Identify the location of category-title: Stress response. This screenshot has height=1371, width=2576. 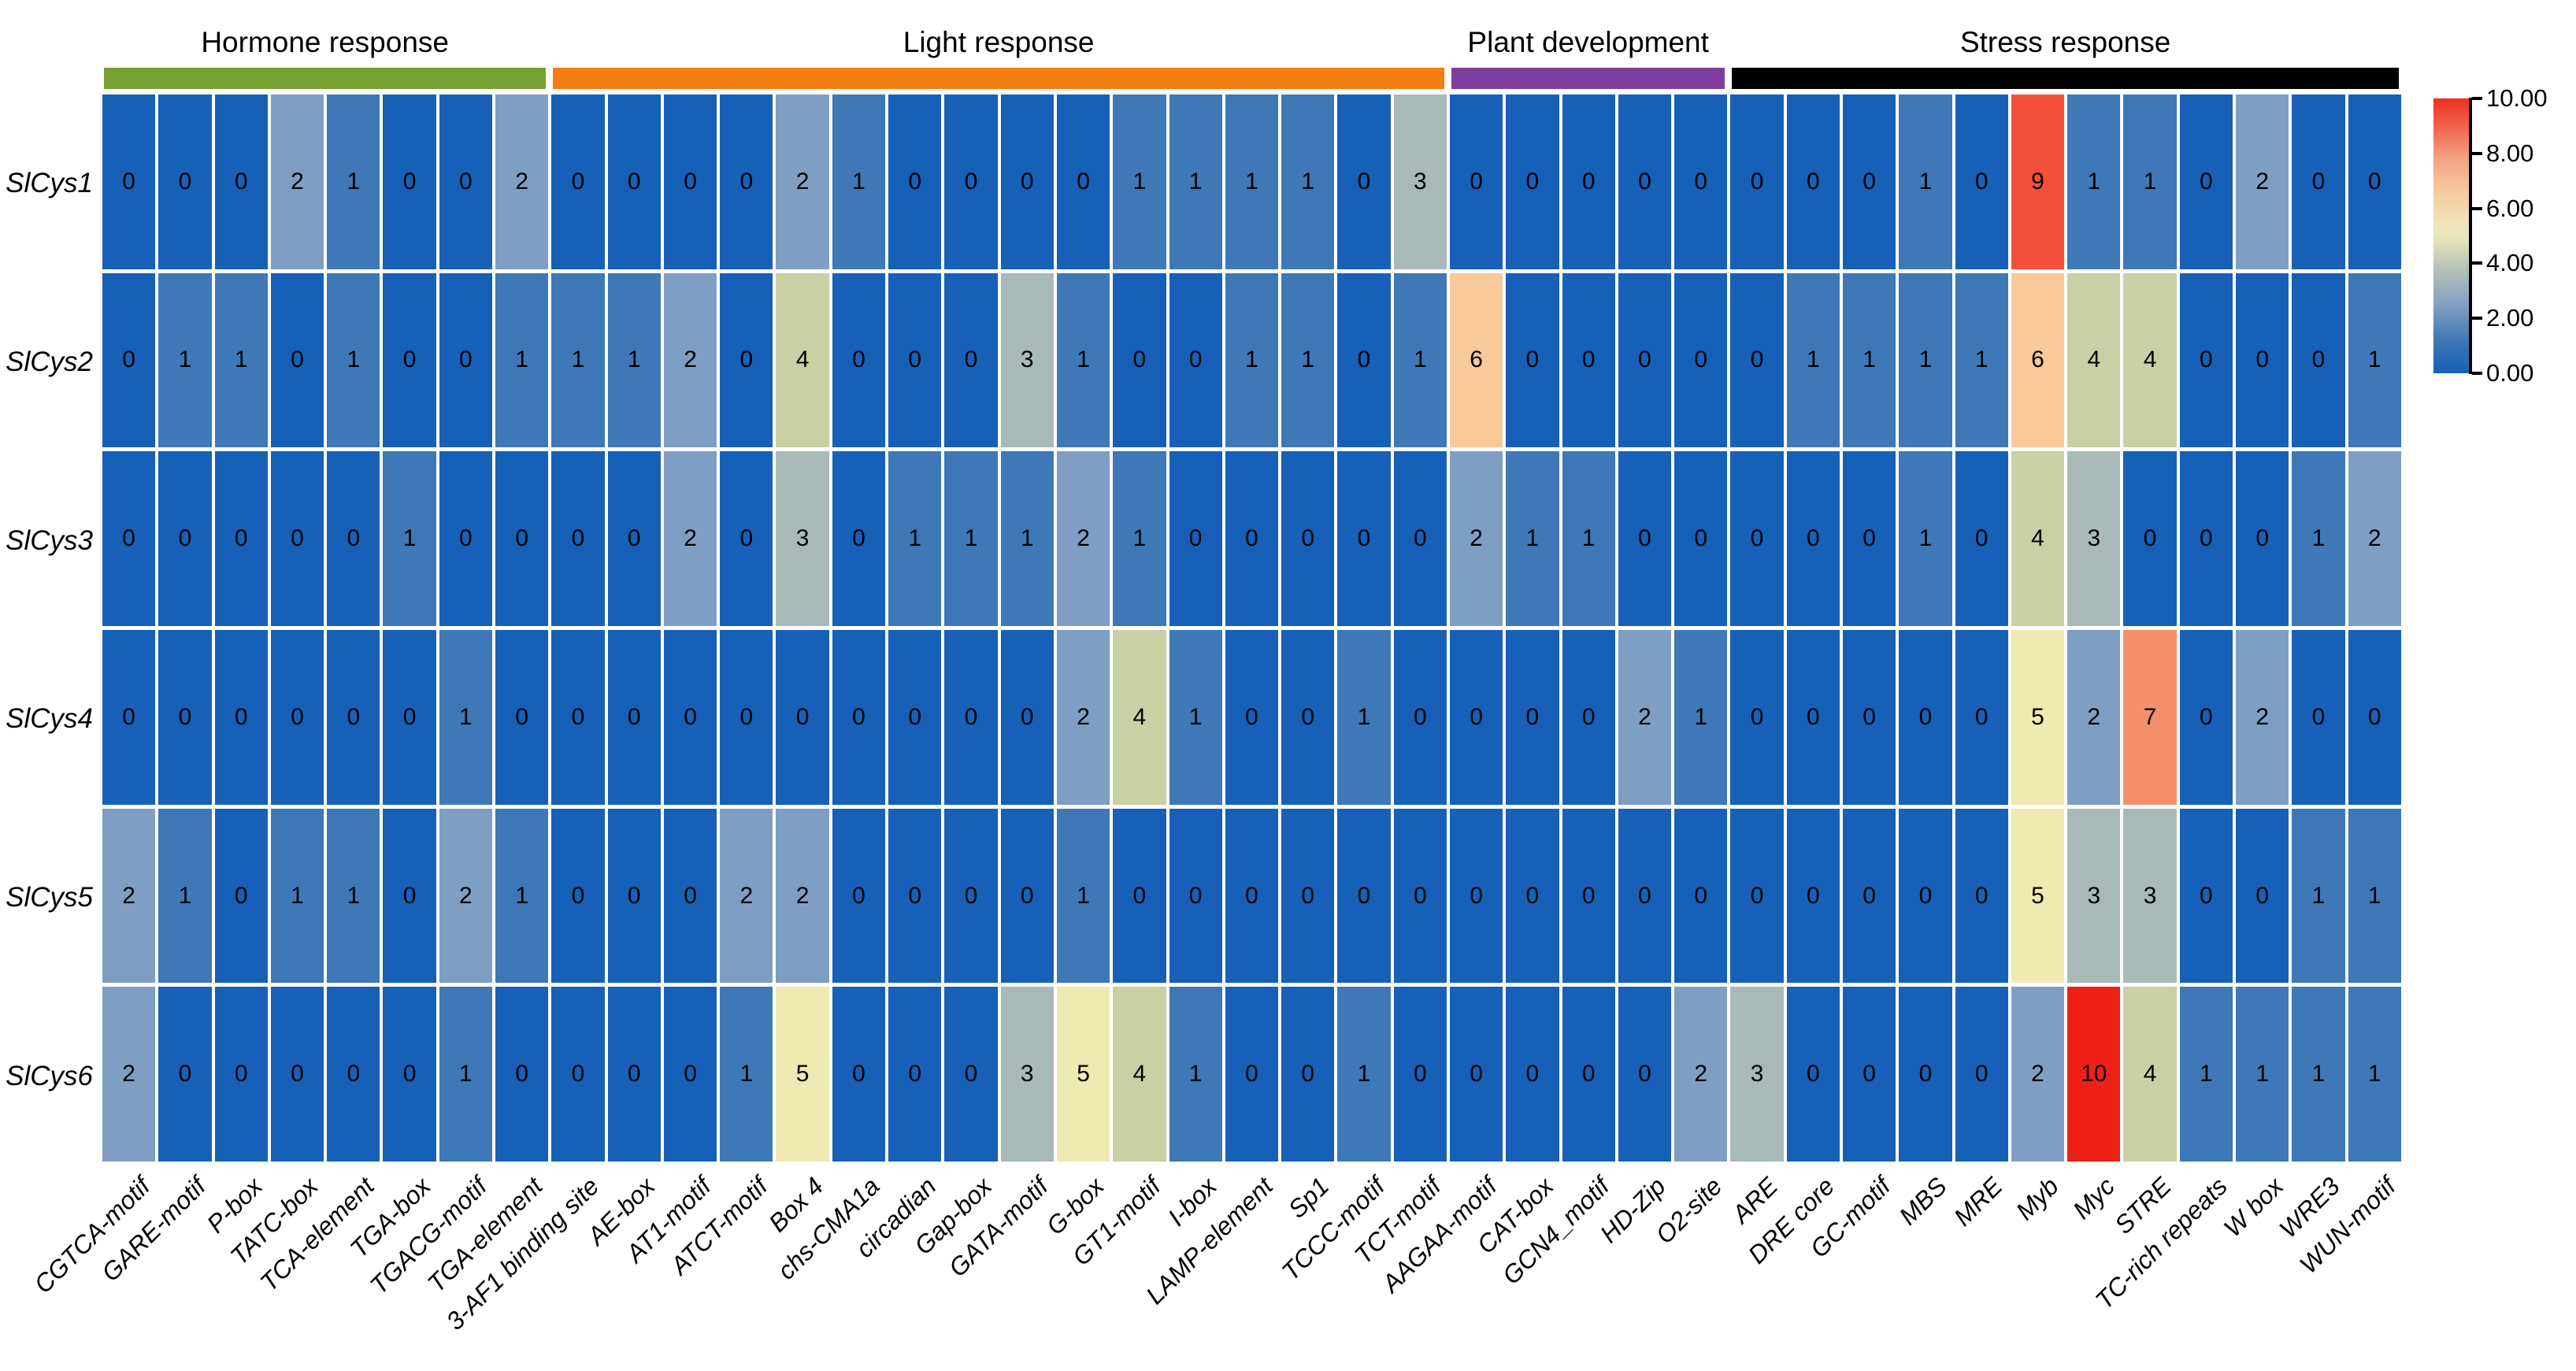
(2065, 42).